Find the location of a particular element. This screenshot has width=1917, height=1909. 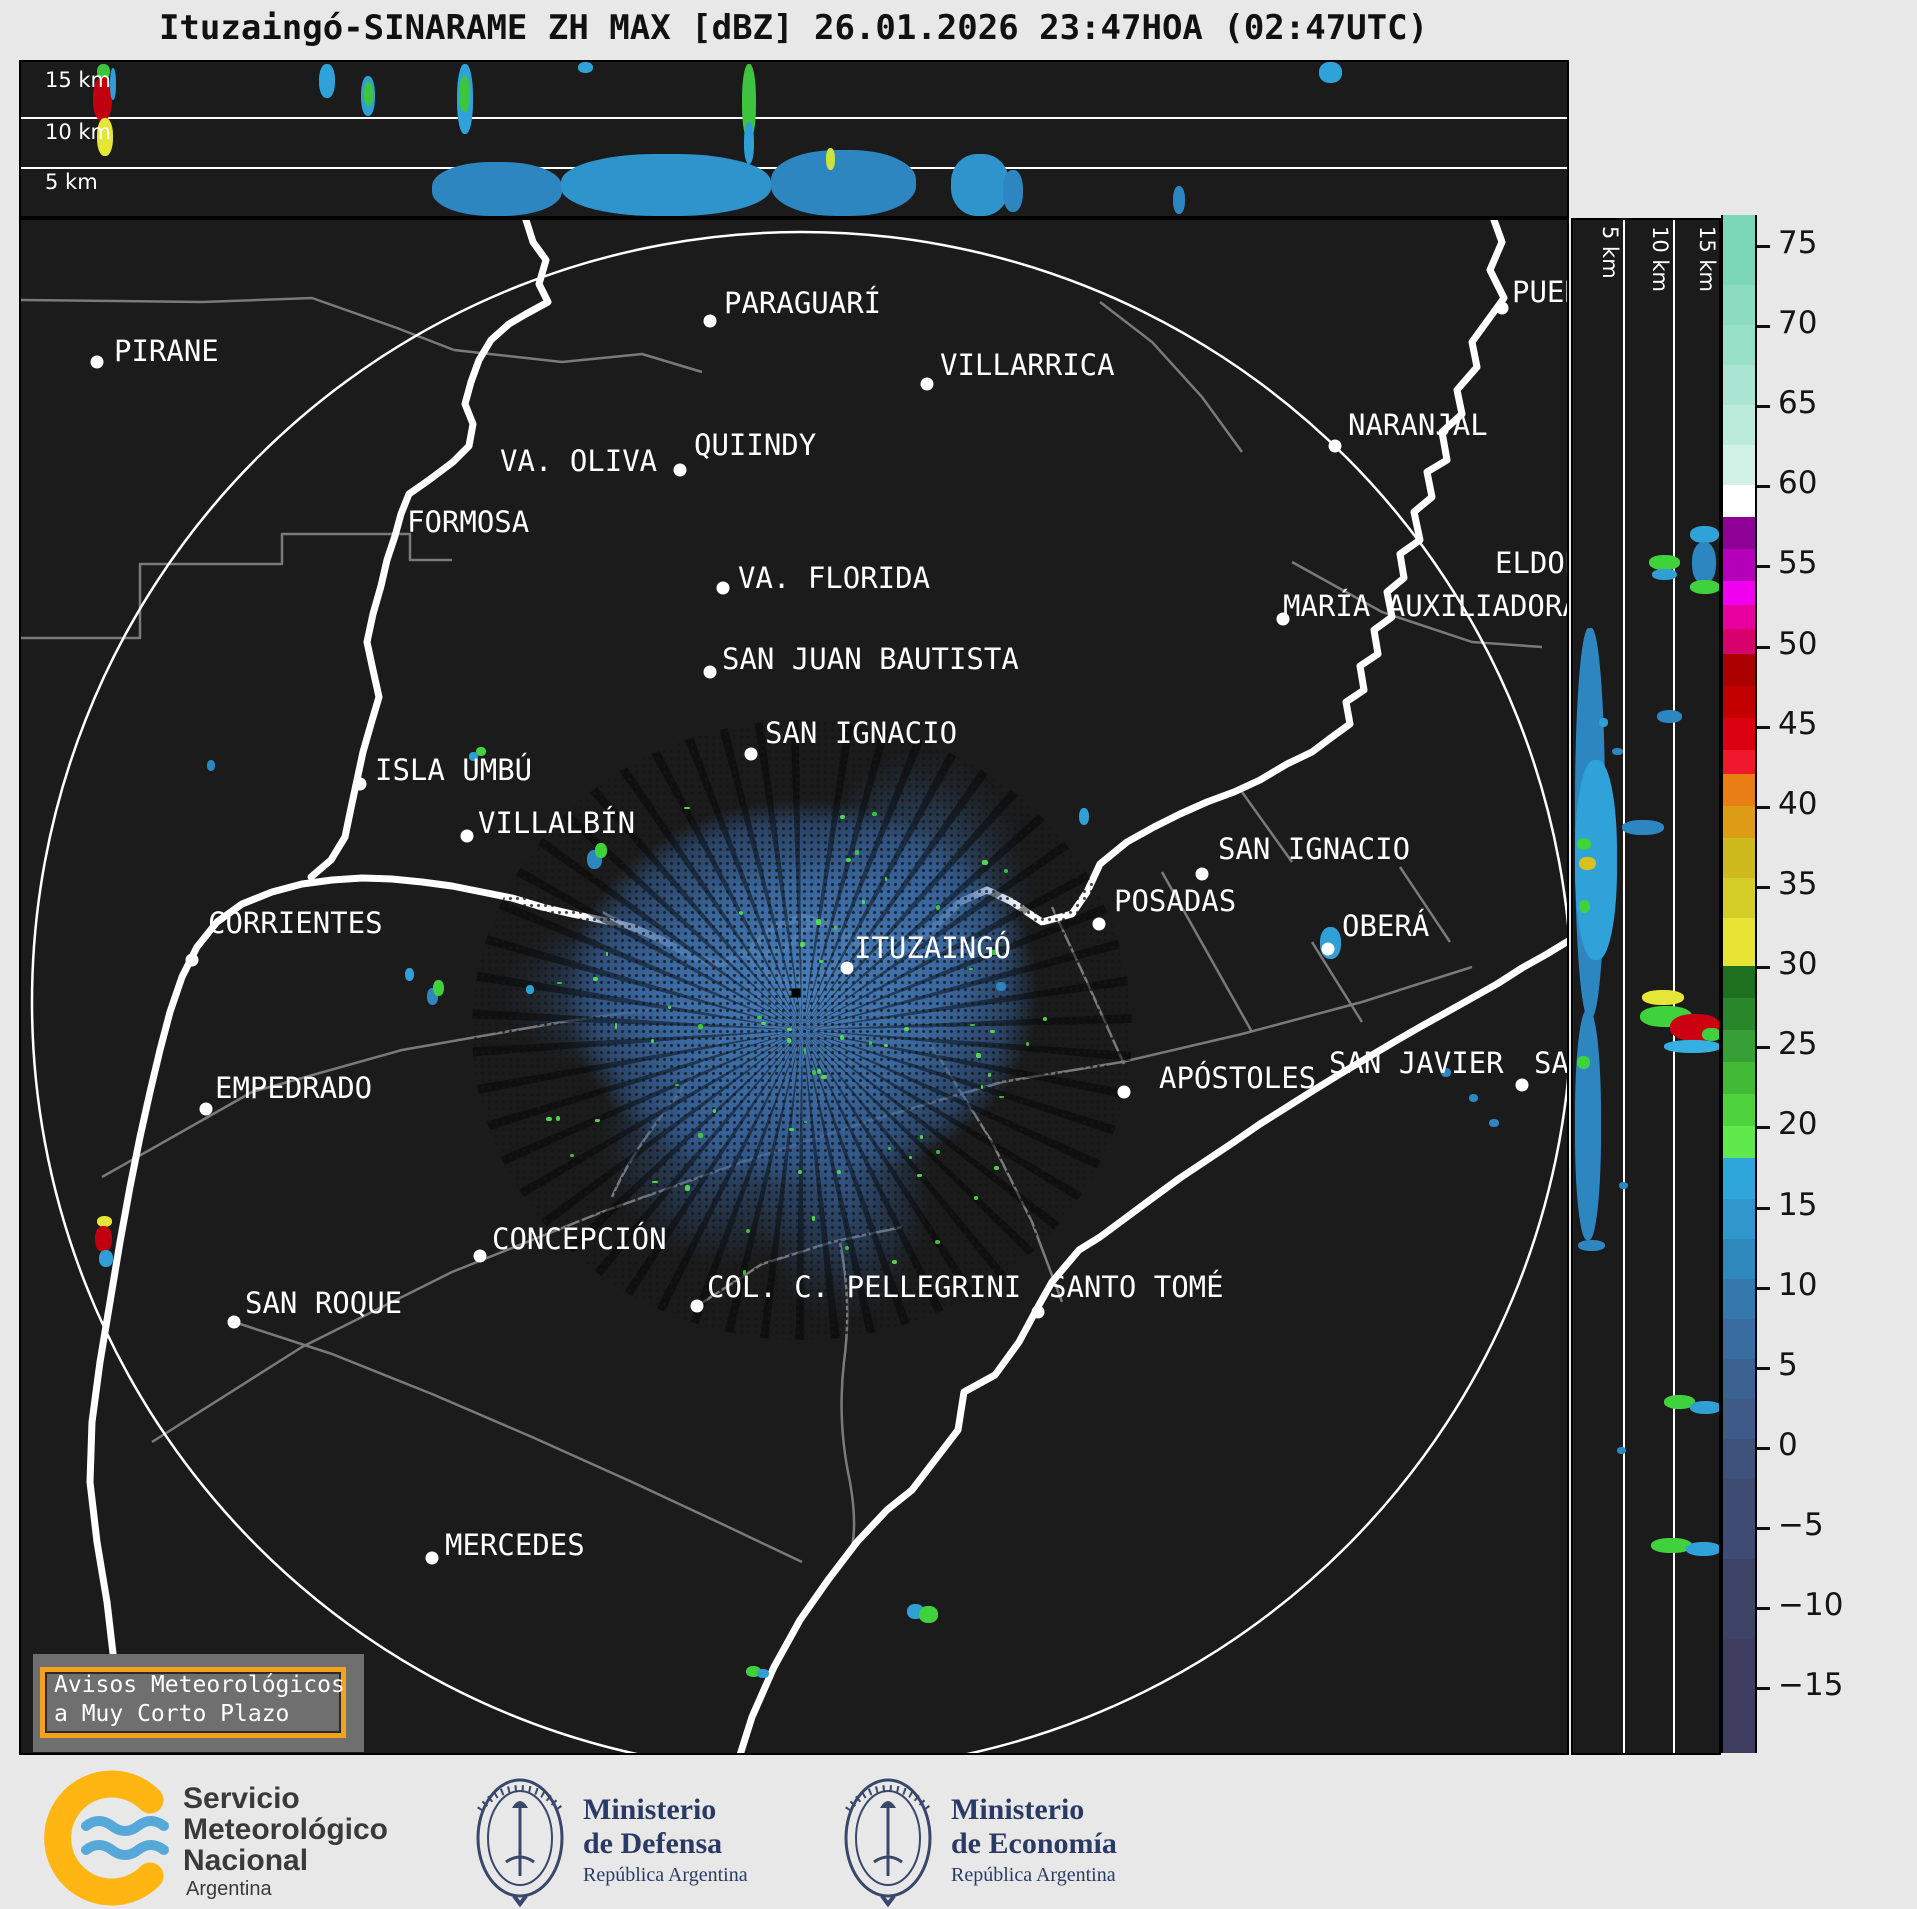

city-label: COL. C. PELLEGRINI is located at coordinates (864, 1287).